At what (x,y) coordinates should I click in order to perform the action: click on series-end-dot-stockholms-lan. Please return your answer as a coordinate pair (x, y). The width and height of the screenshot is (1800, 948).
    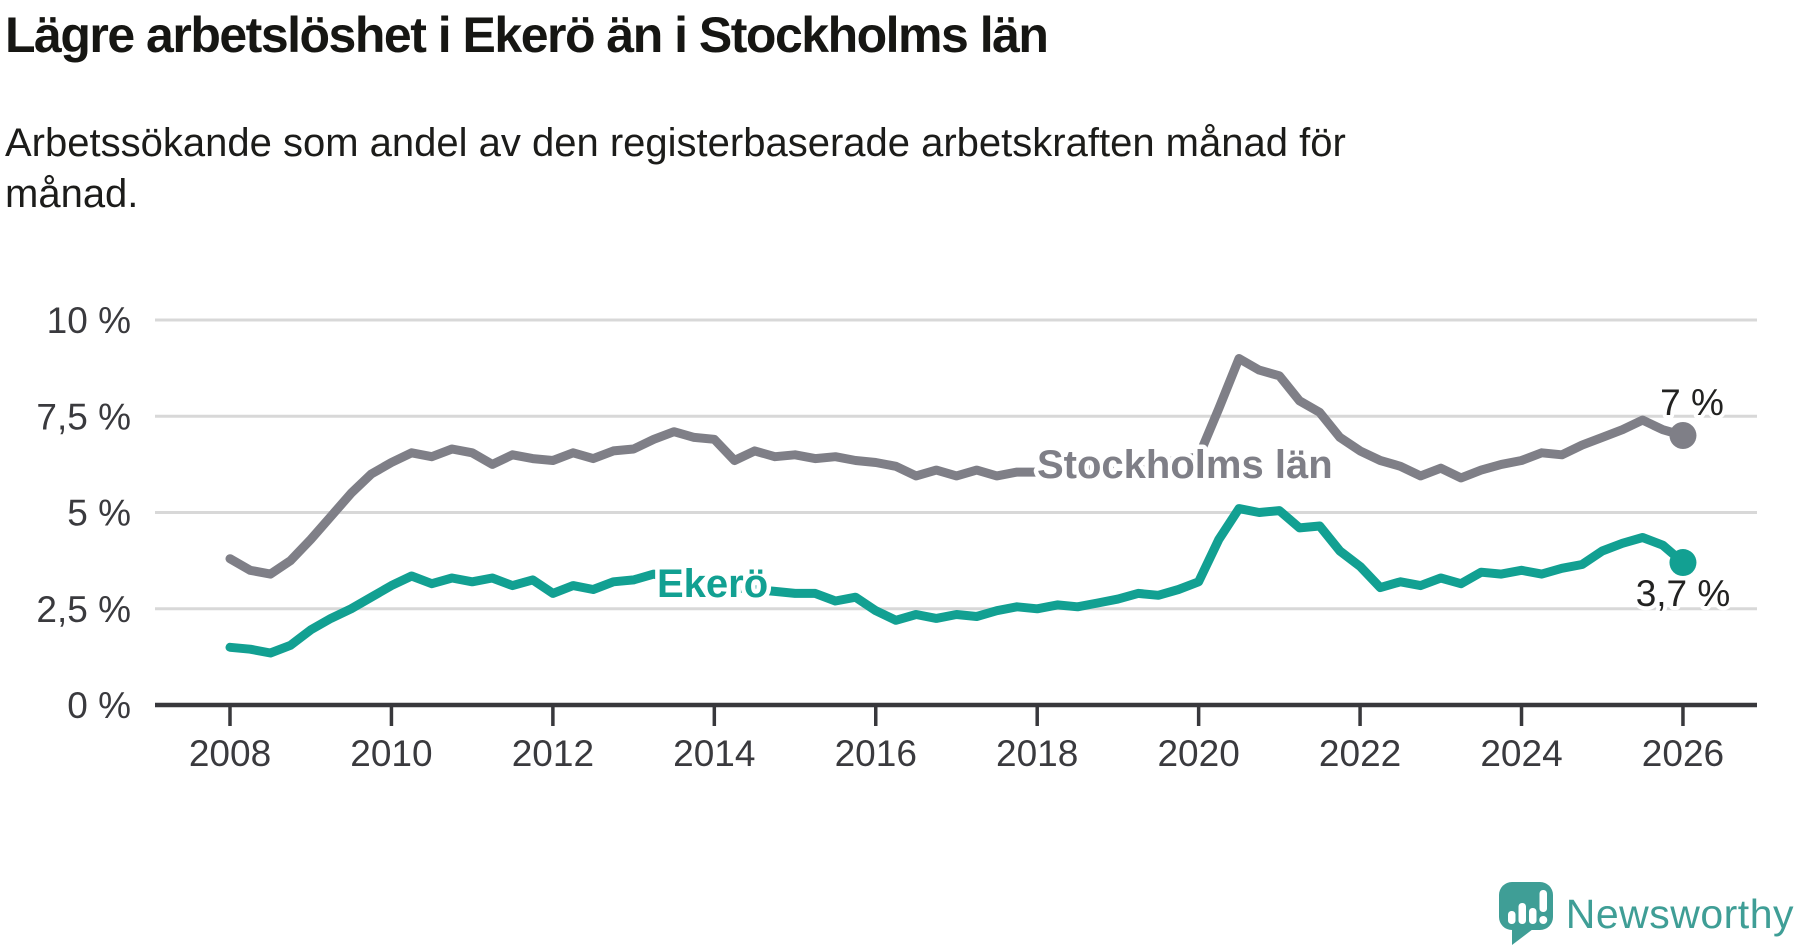
    Looking at the image, I should click on (1683, 435).